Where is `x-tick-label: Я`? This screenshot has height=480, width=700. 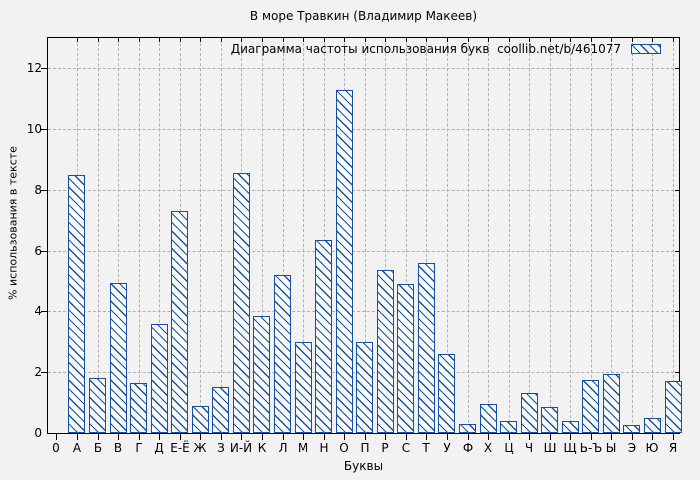
x-tick-label: Я is located at coordinates (673, 448).